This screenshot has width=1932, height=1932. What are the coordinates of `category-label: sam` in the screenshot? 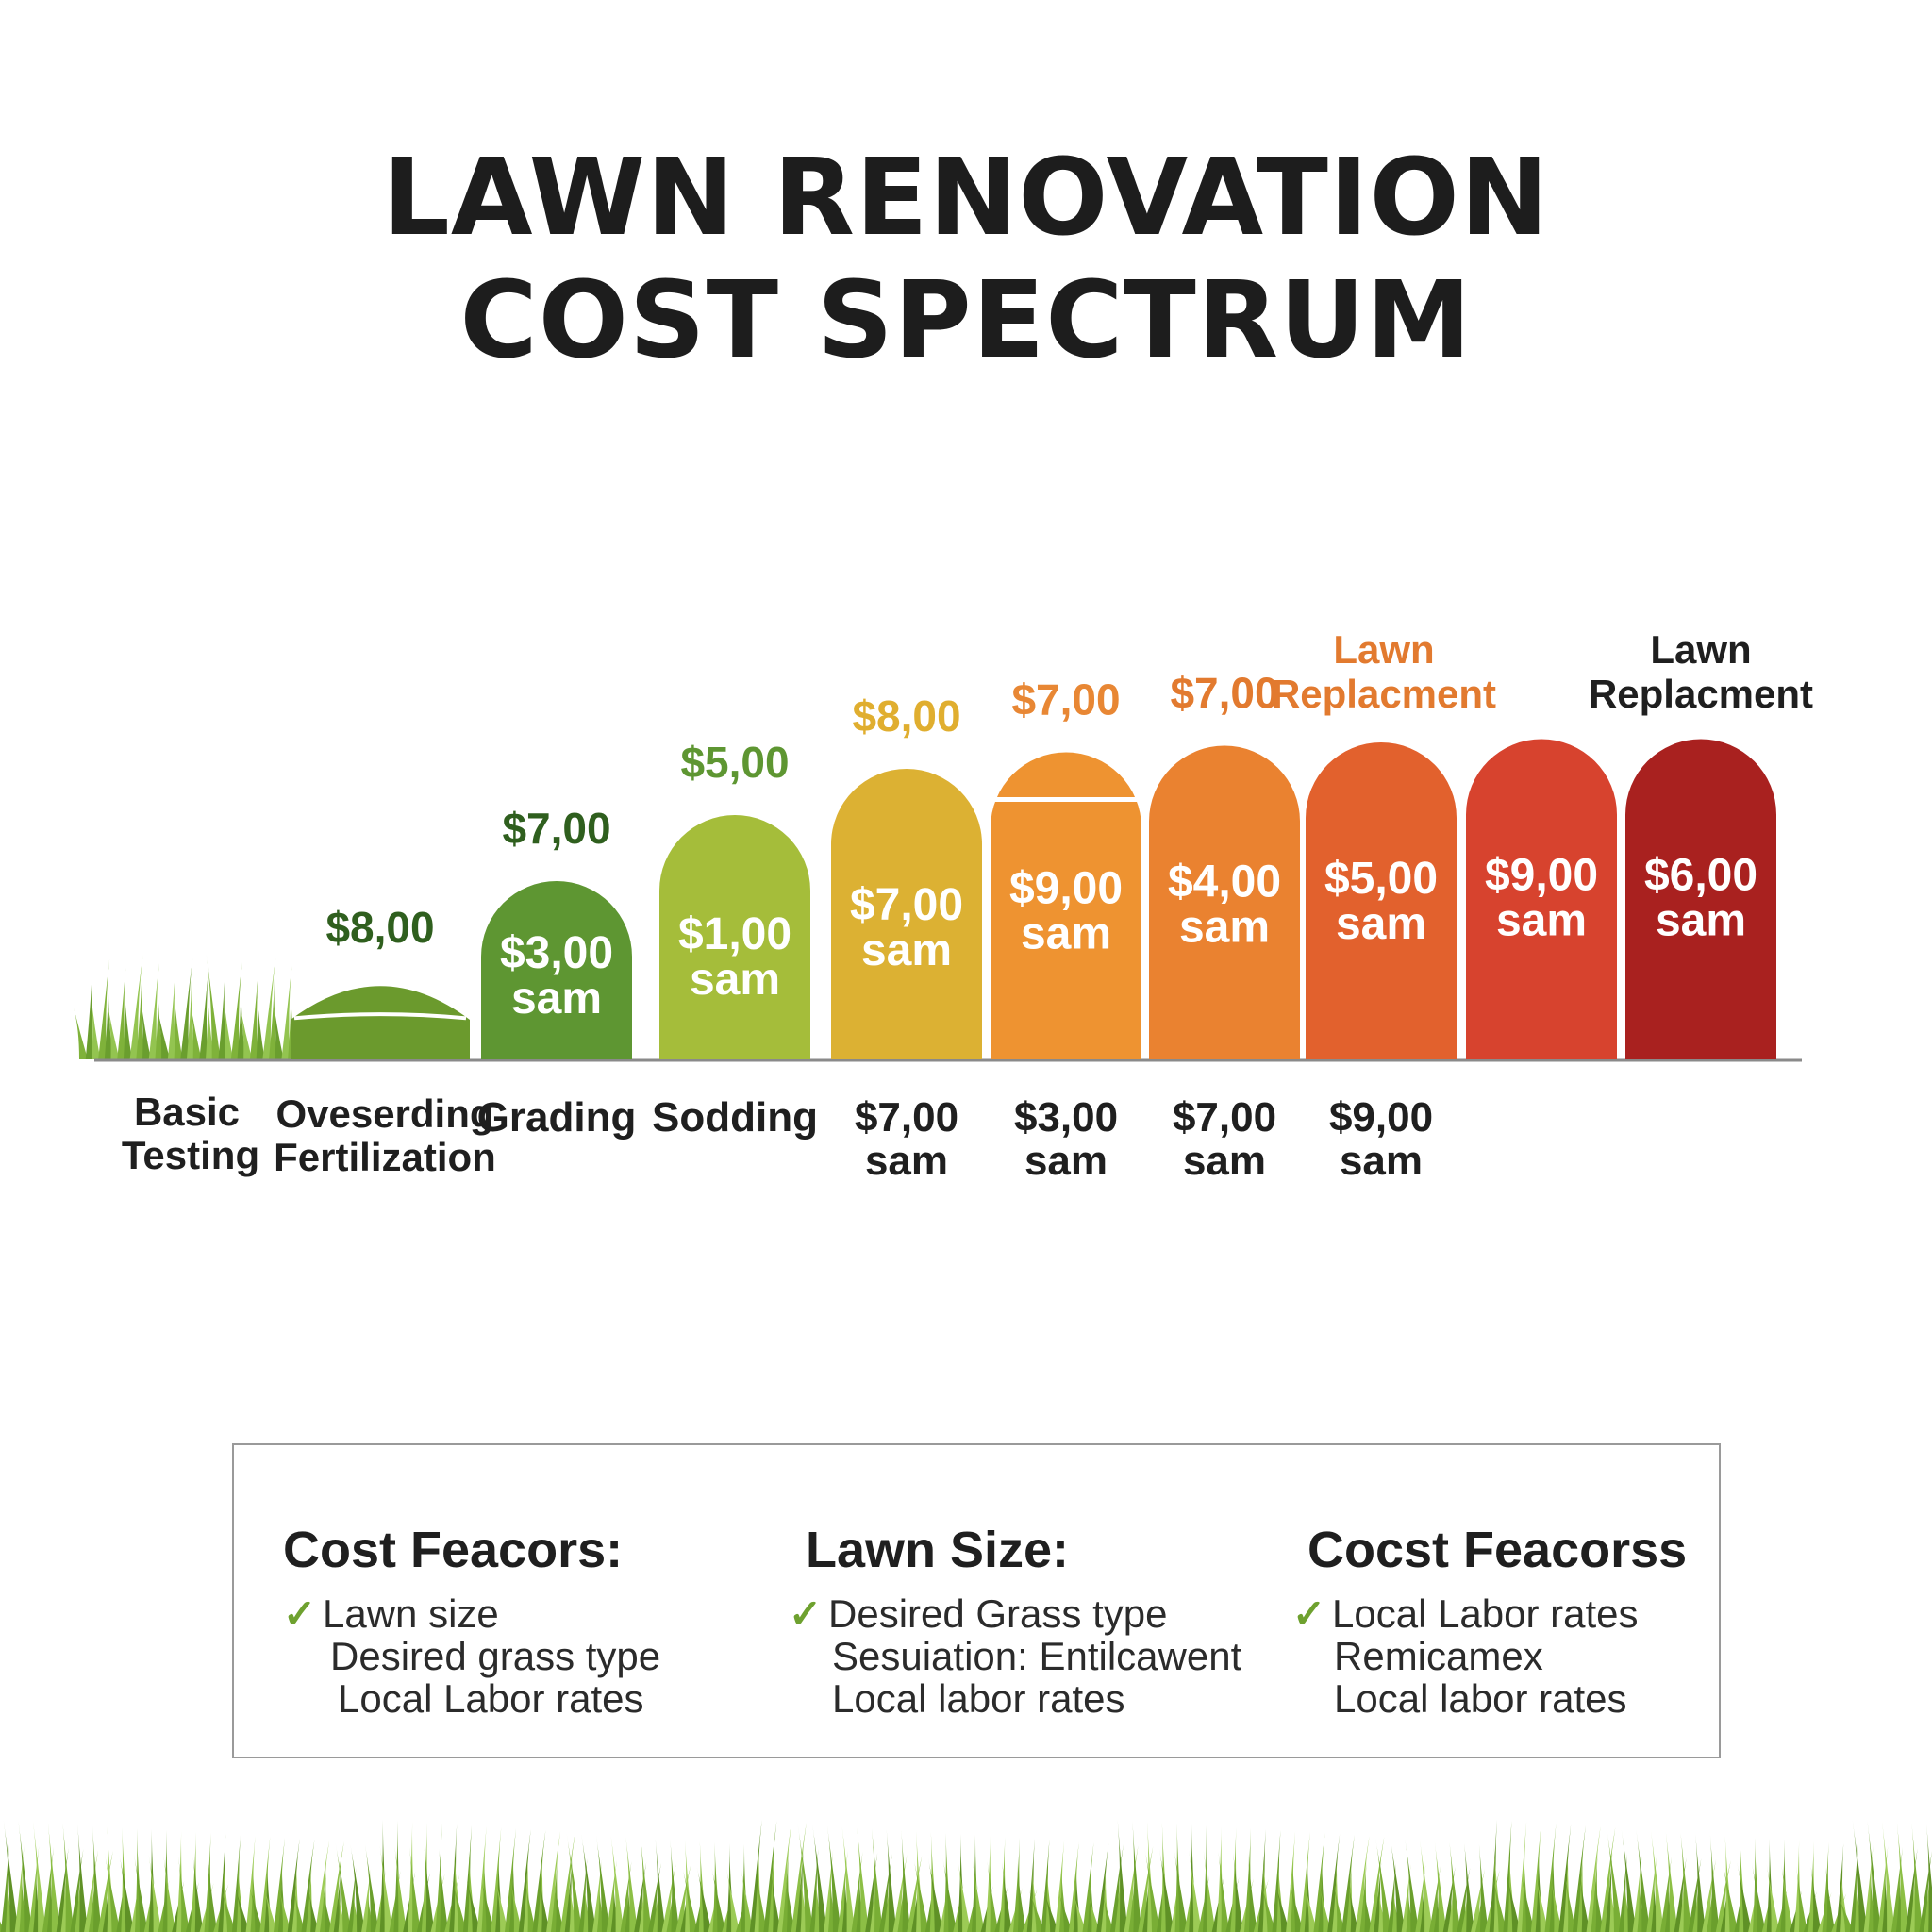 It's located at (1381, 1161).